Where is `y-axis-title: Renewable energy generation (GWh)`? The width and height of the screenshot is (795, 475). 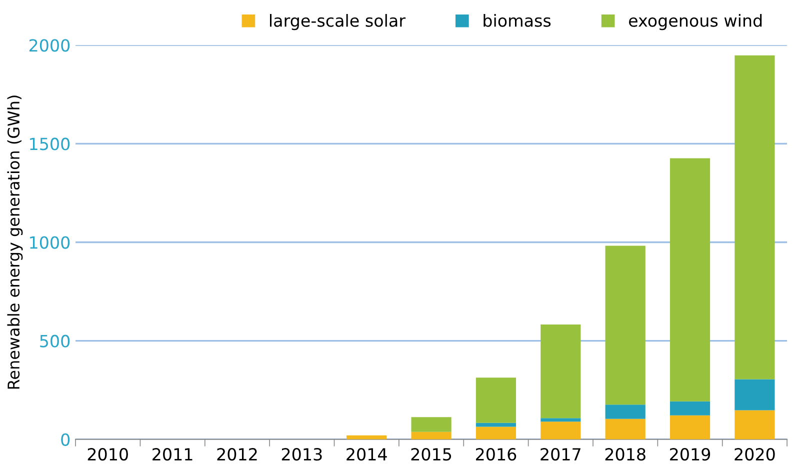
y-axis-title: Renewable energy generation (GWh) is located at coordinates (15, 242).